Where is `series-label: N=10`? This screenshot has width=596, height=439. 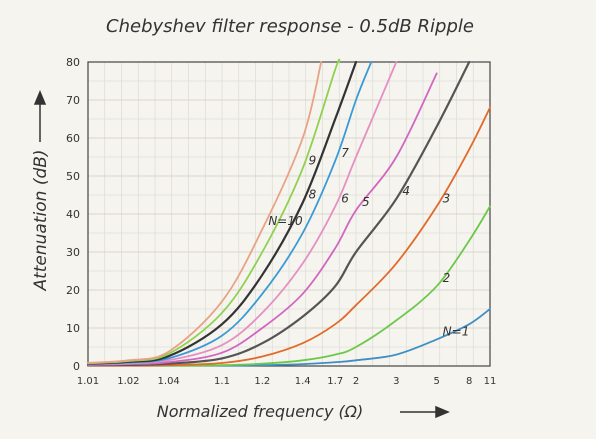
series-label: N=10 is located at coordinates (285, 221).